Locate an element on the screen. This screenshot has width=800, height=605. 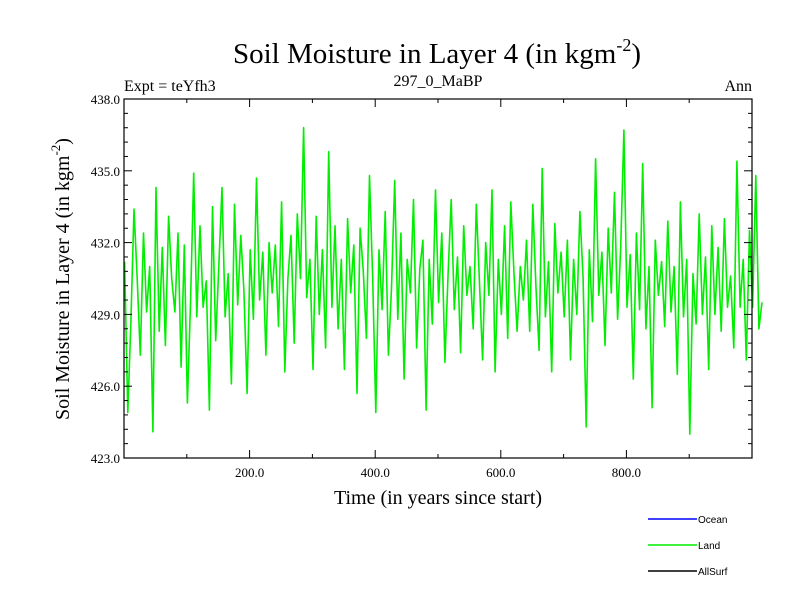
x-tick-label: 400.0 is located at coordinates (375, 472).